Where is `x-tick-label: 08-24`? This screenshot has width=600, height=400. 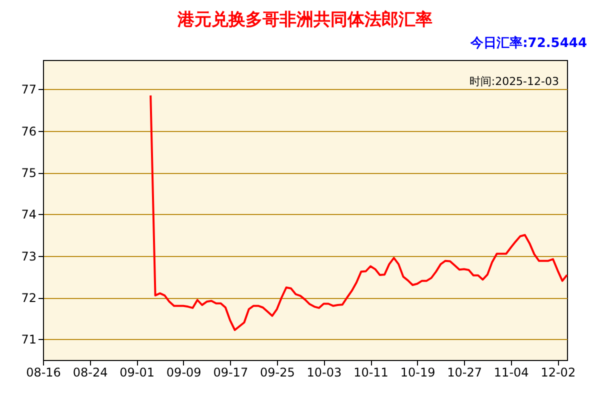 x-tick-label: 08-24 is located at coordinates (90, 373).